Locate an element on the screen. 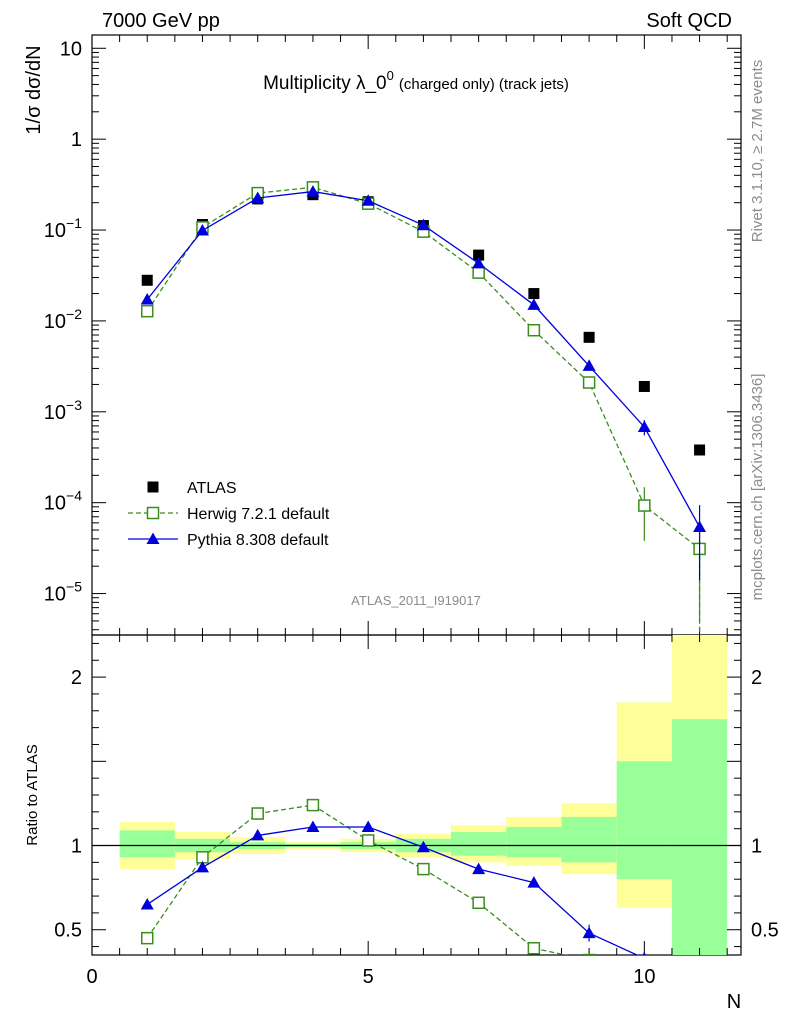 The image size is (786, 1024). main-y-tick-label: 10⁻⁵ is located at coordinates (63, 592).